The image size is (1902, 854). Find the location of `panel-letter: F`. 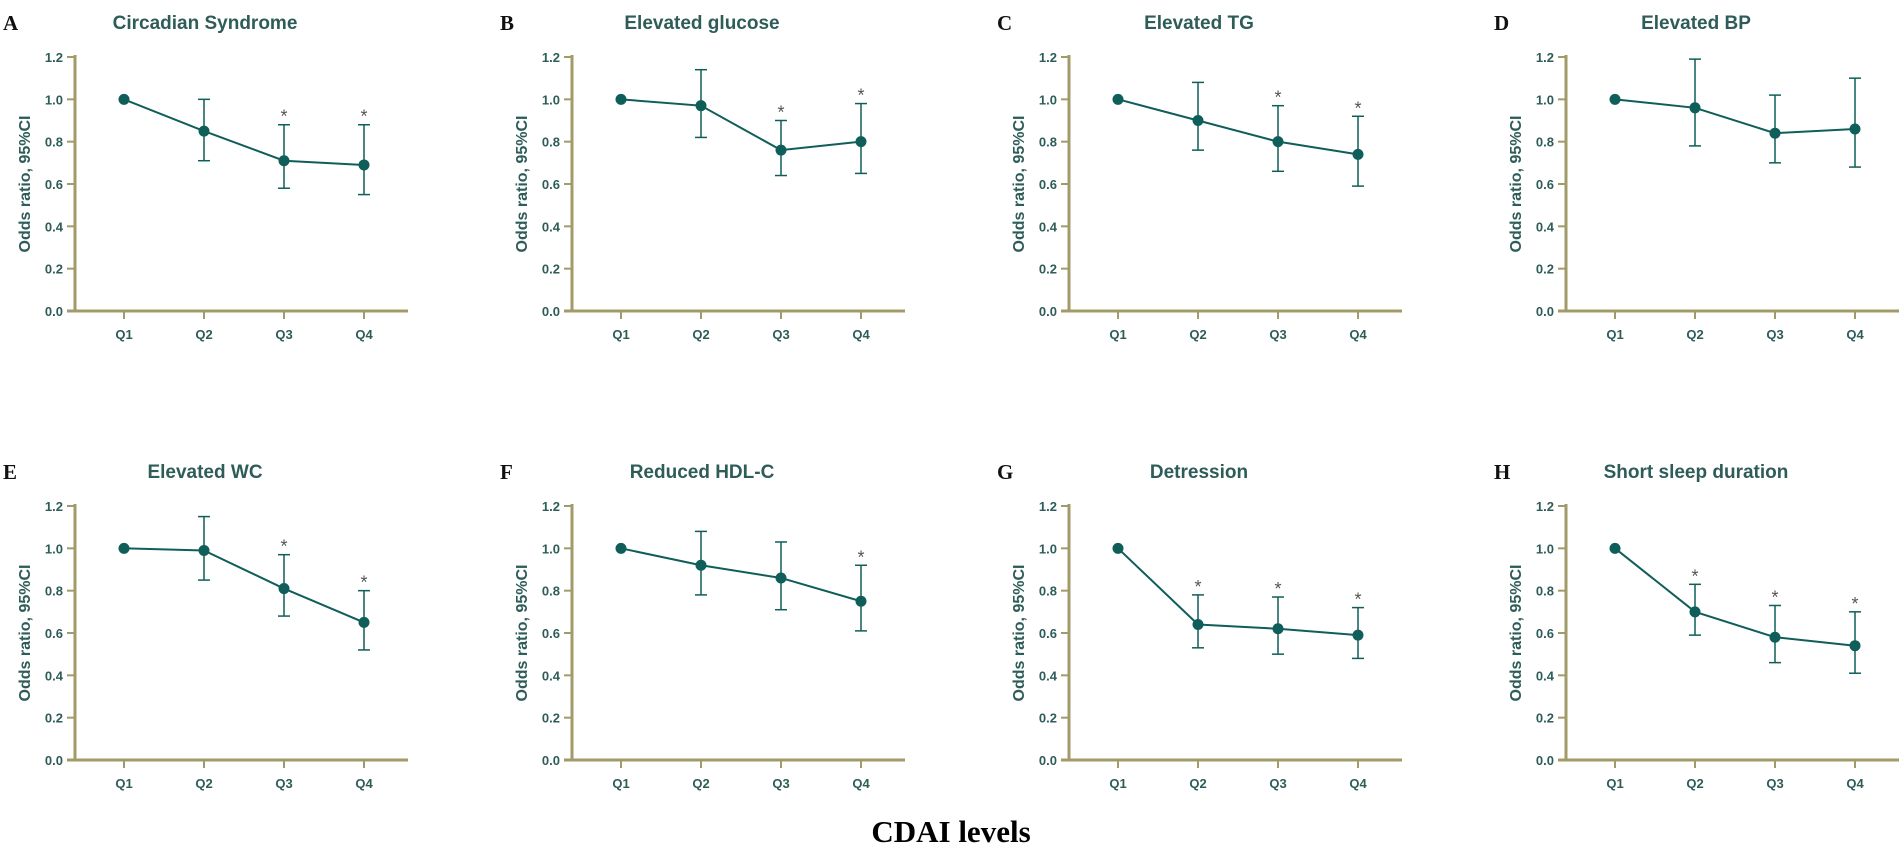

panel-letter: F is located at coordinates (506, 472).